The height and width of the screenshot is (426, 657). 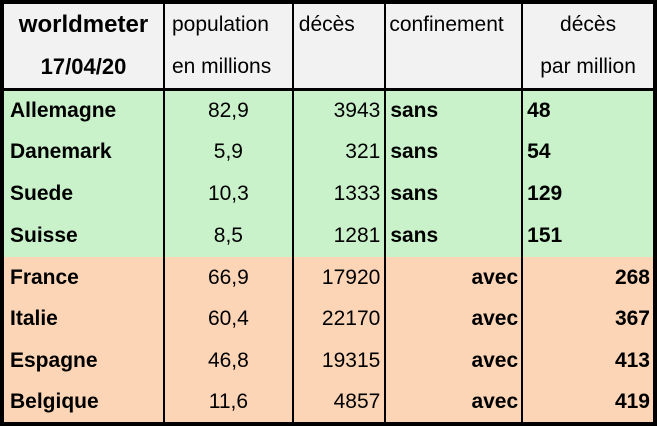 What do you see at coordinates (588, 194) in the screenshot?
I see `cell-deces-par-million: 129` at bounding box center [588, 194].